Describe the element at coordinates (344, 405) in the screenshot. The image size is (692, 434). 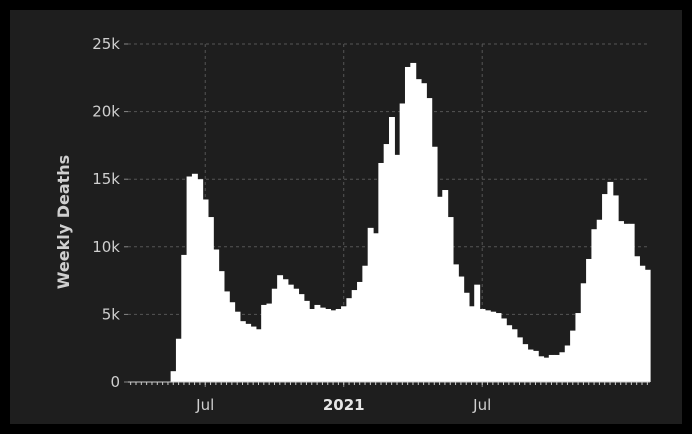
I see `x-tick-label: 2021` at that location.